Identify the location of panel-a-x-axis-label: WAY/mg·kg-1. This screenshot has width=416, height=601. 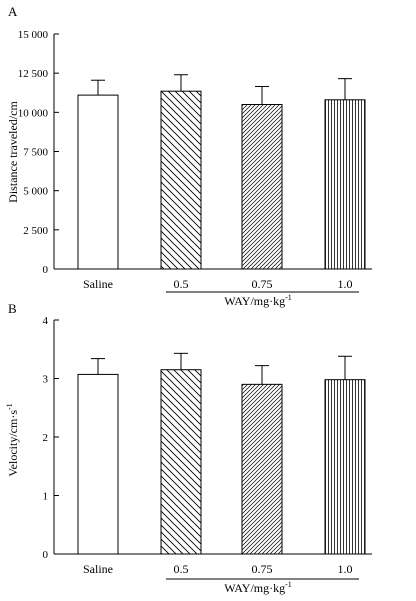
(258, 300).